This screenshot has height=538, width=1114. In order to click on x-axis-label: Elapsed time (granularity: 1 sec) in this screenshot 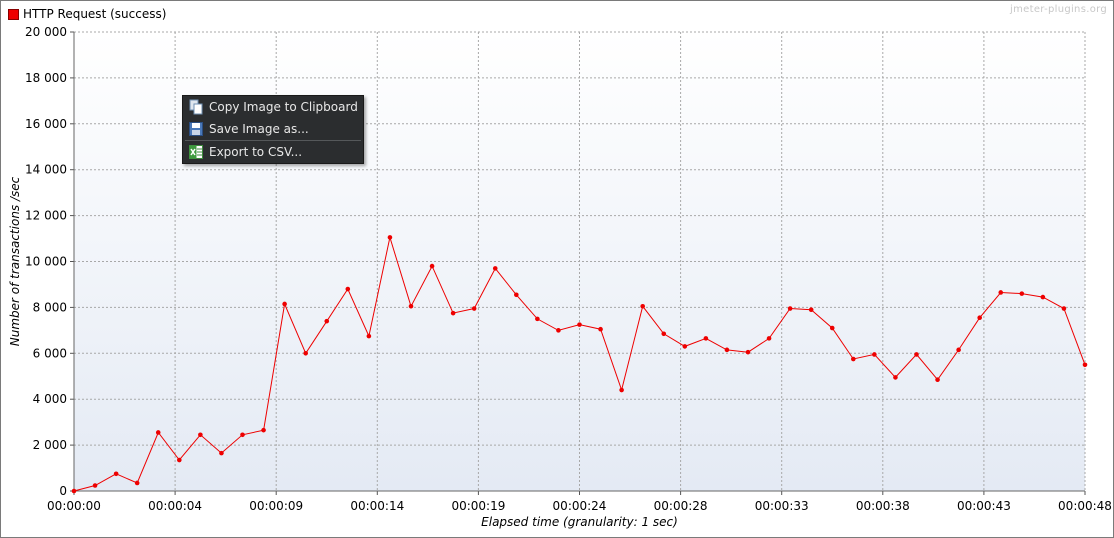, I will do `click(579, 522)`.